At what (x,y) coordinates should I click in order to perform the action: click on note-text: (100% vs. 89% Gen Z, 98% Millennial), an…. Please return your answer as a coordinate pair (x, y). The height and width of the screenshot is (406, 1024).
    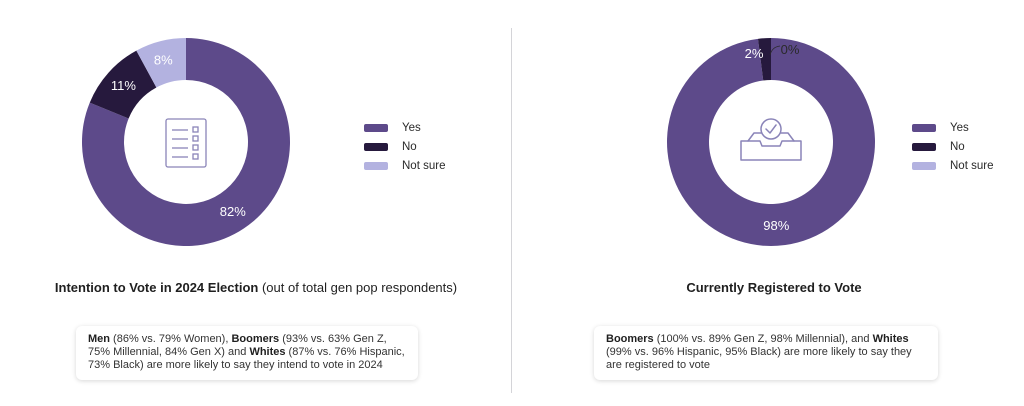
    Looking at the image, I should click on (763, 339).